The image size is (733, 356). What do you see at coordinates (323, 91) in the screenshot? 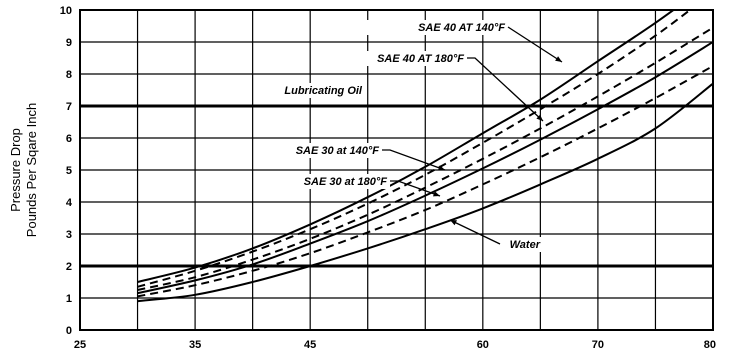
I see `annotation-label: Lubricating Oil` at bounding box center [323, 91].